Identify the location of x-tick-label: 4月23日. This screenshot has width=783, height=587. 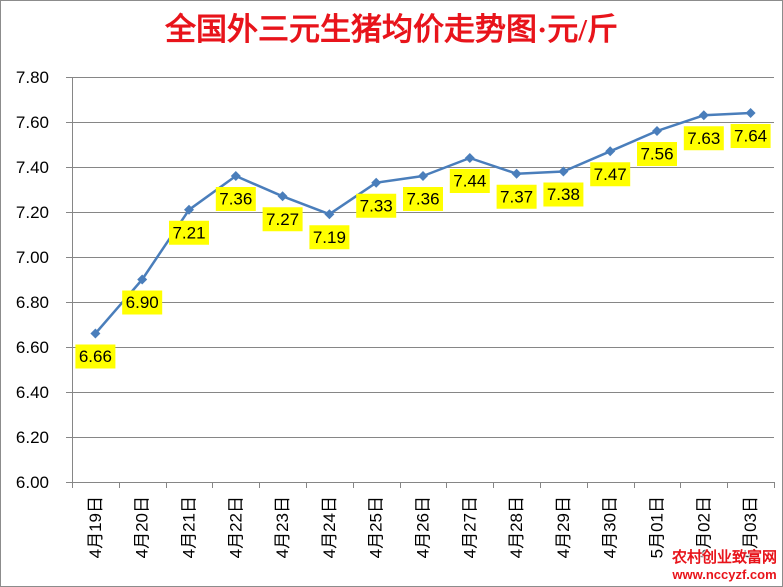
(282, 527).